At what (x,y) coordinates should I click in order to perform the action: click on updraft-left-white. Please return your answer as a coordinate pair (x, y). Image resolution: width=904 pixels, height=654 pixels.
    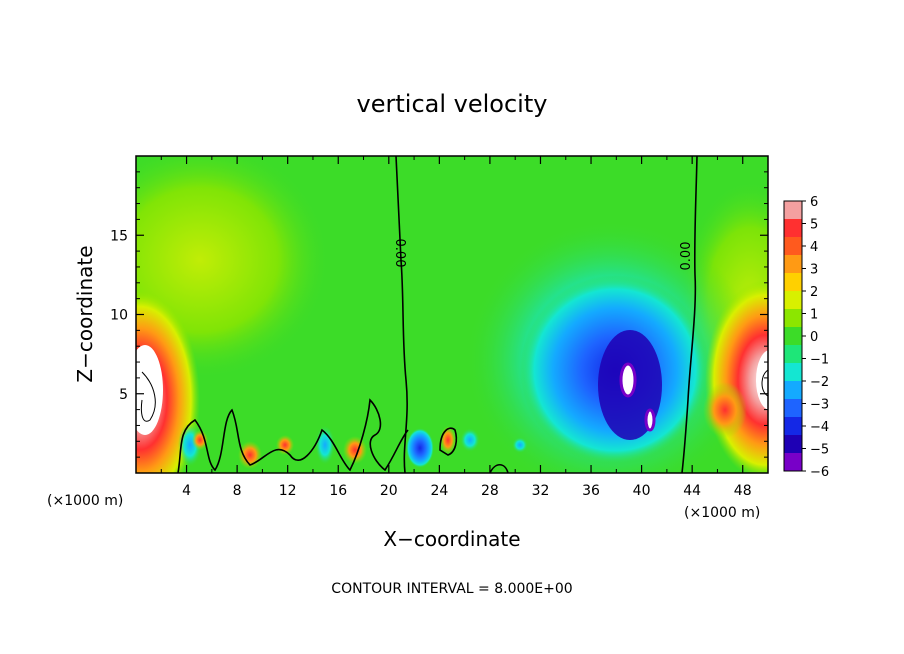
    Looking at the image, I should click on (149, 390).